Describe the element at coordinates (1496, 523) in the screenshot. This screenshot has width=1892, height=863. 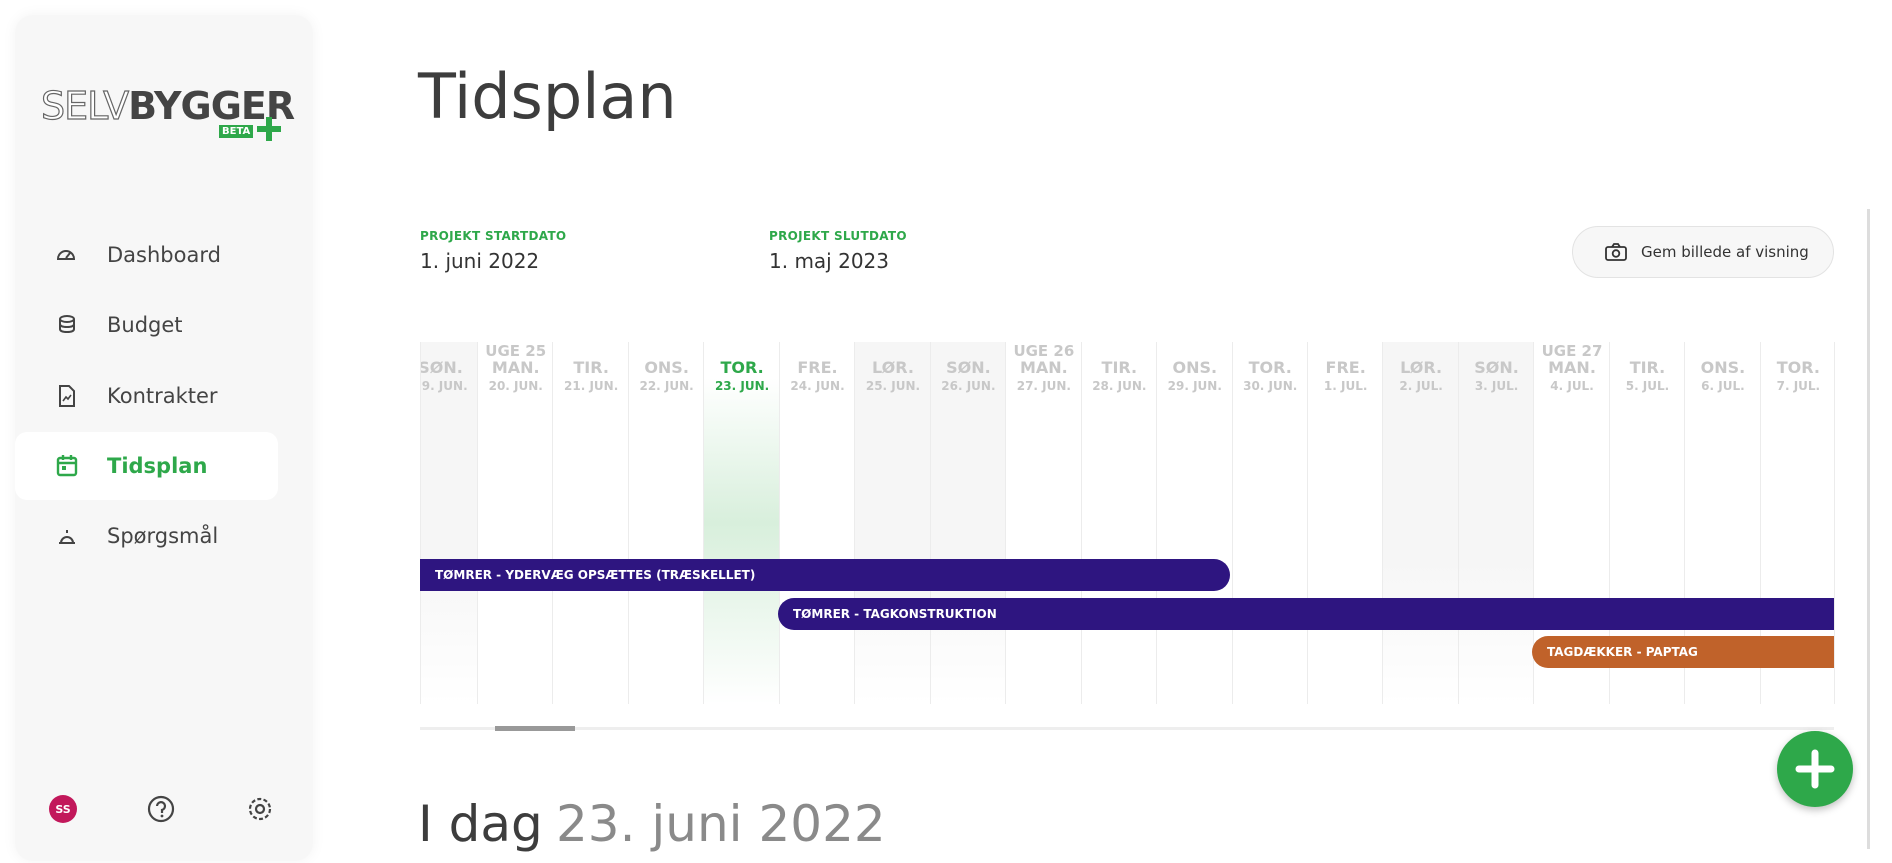
I see `day-column: SØN. 3. JUL.` at that location.